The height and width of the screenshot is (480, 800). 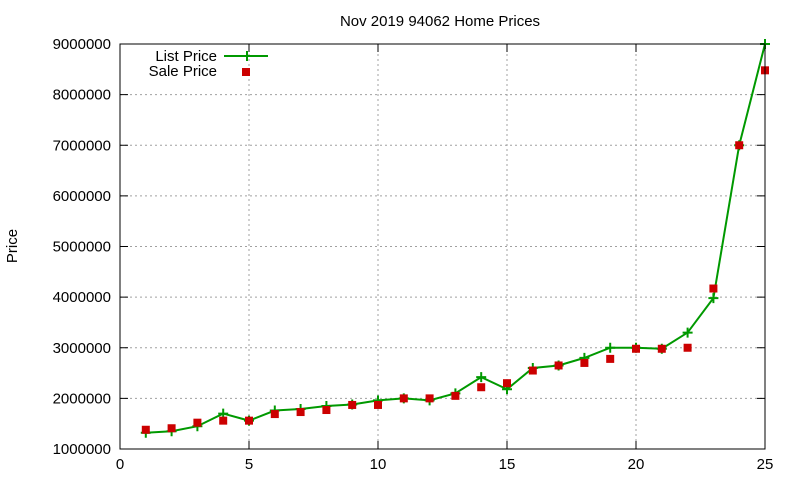 I want to click on legend: List Price Sale Price, so click(x=208, y=64).